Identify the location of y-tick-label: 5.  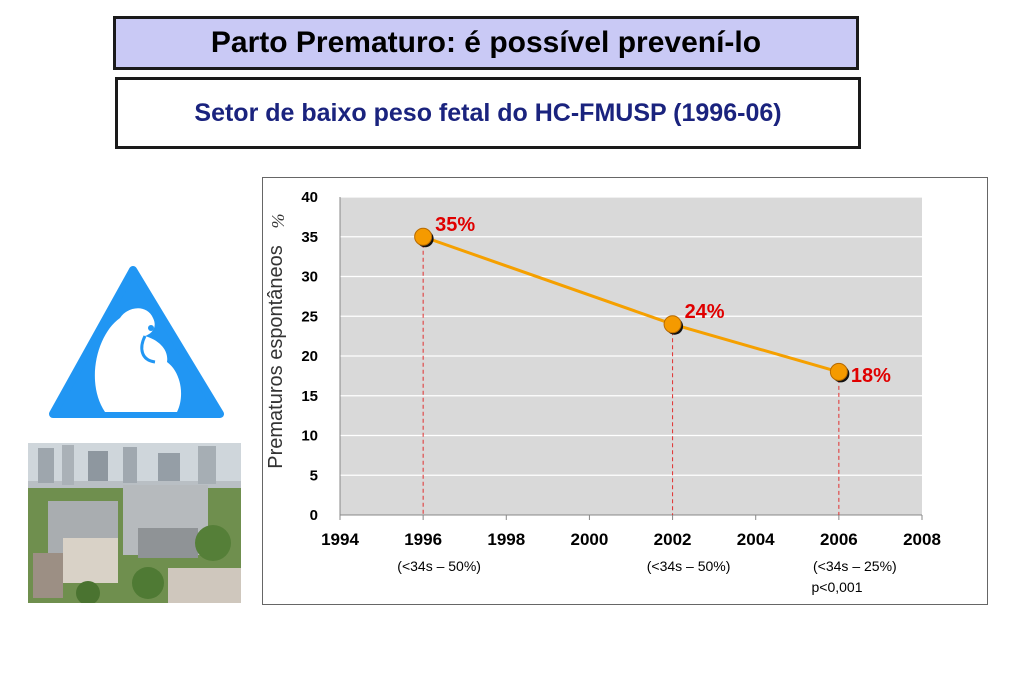
(314, 475).